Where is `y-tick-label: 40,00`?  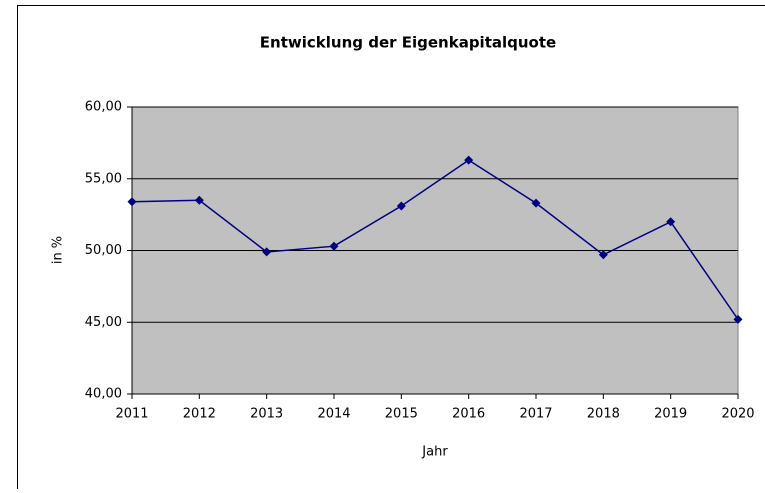 y-tick-label: 40,00 is located at coordinates (103, 394).